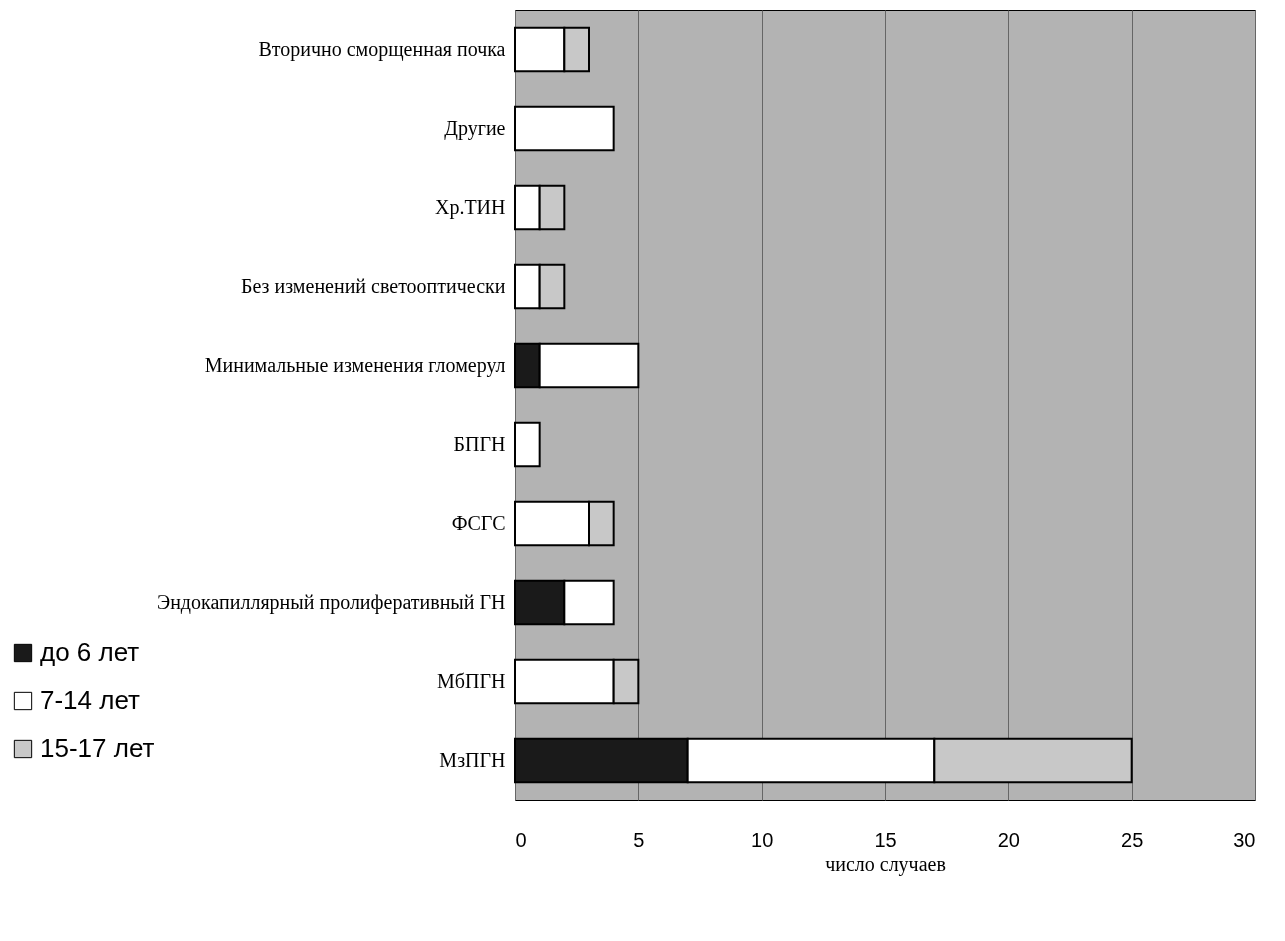 The image size is (1285, 941). Describe the element at coordinates (479, 443) in the screenshot. I see `y-tick-label: БПГН` at that location.